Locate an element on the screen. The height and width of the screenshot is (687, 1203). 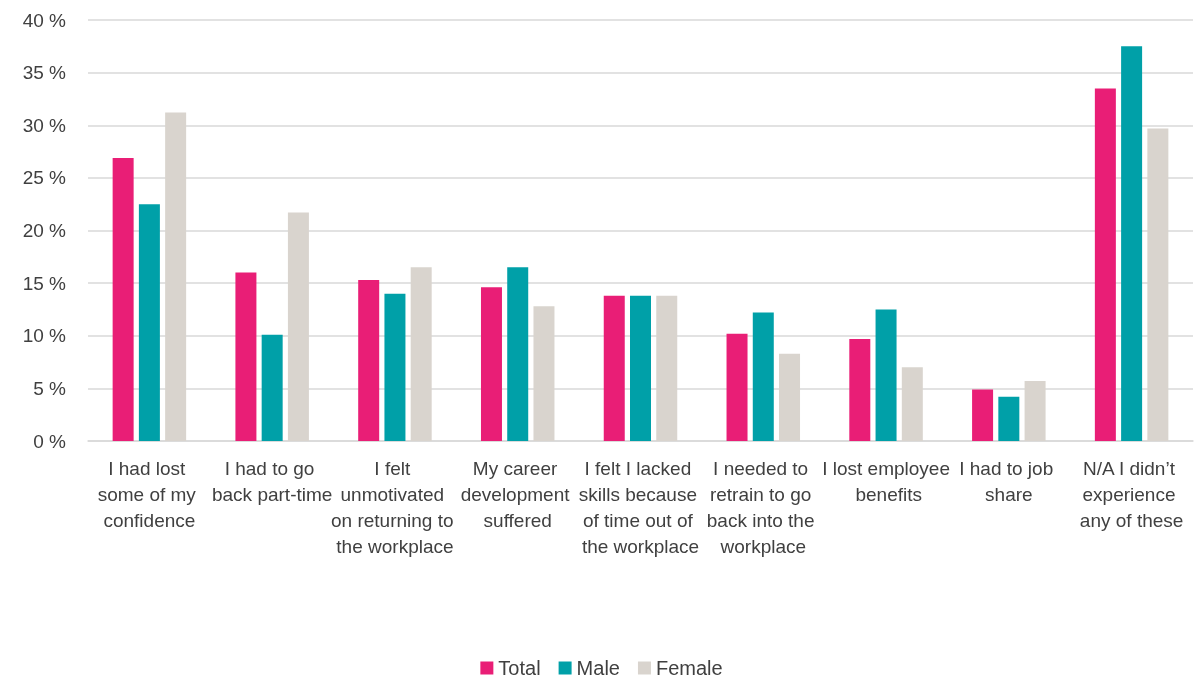
x-tick-label: I lost employee benefits is located at coordinates (886, 481).